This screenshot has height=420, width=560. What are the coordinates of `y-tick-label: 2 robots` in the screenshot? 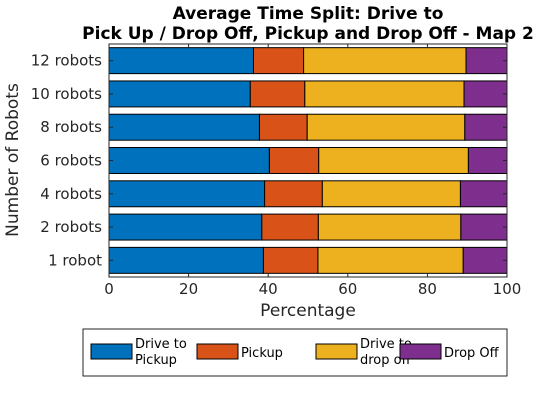 It's located at (71, 227).